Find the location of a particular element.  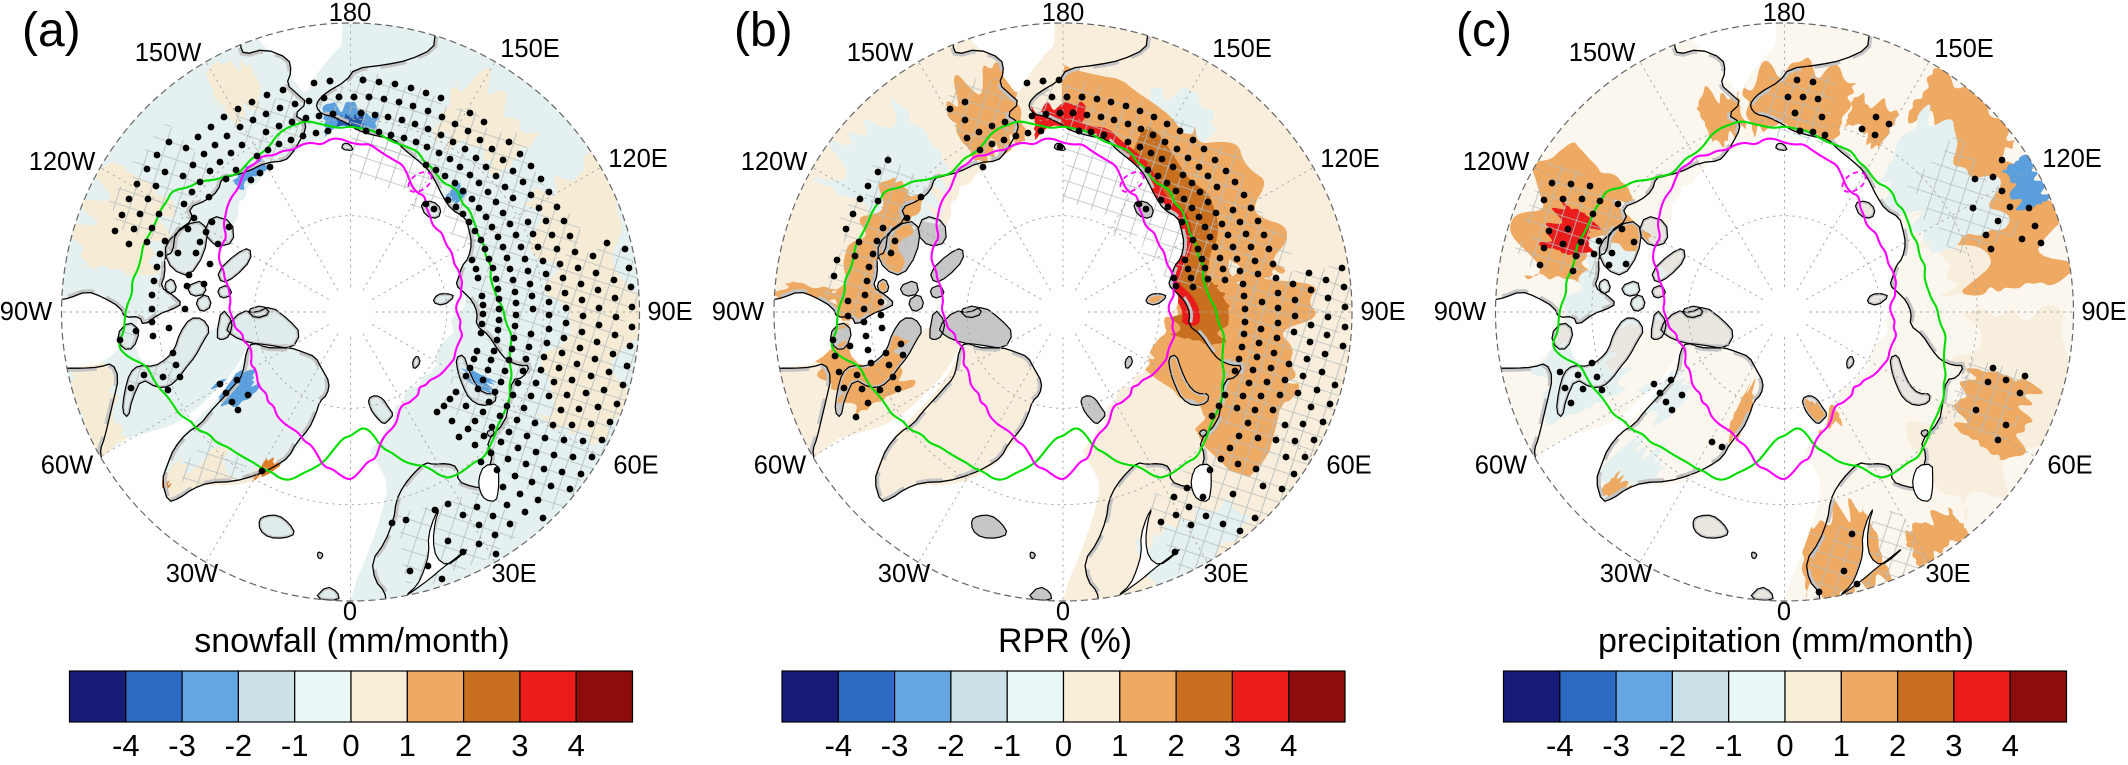

svg-text: (a) is located at coordinates (51, 30).